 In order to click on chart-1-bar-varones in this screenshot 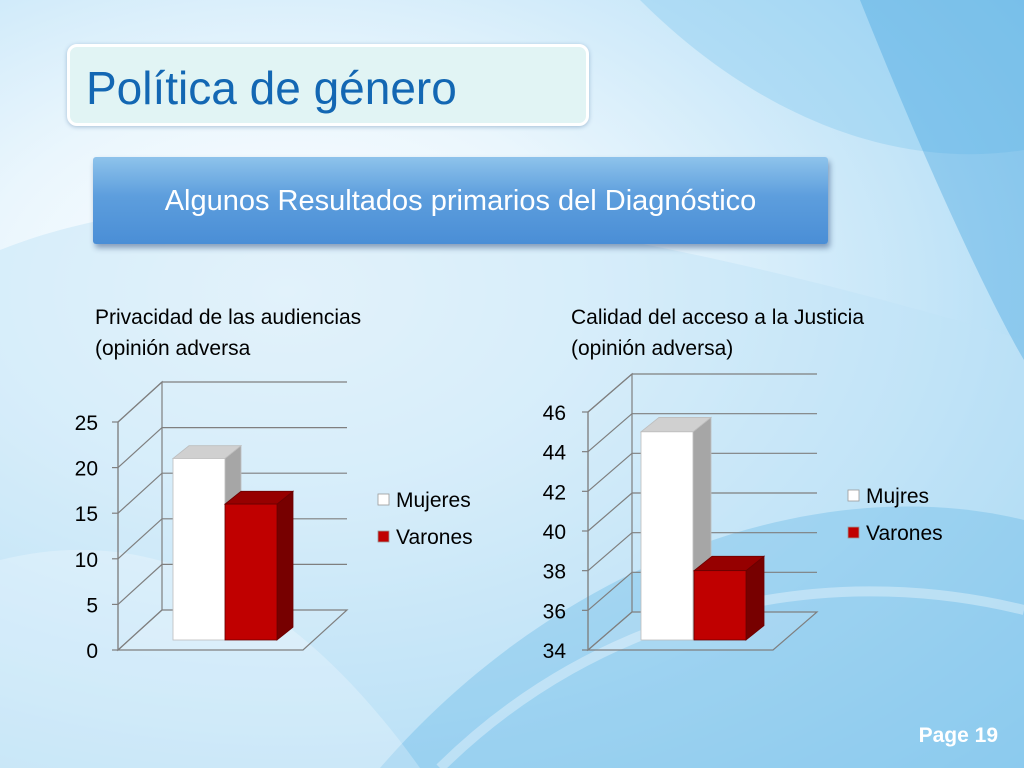, I will do `click(259, 565)`.